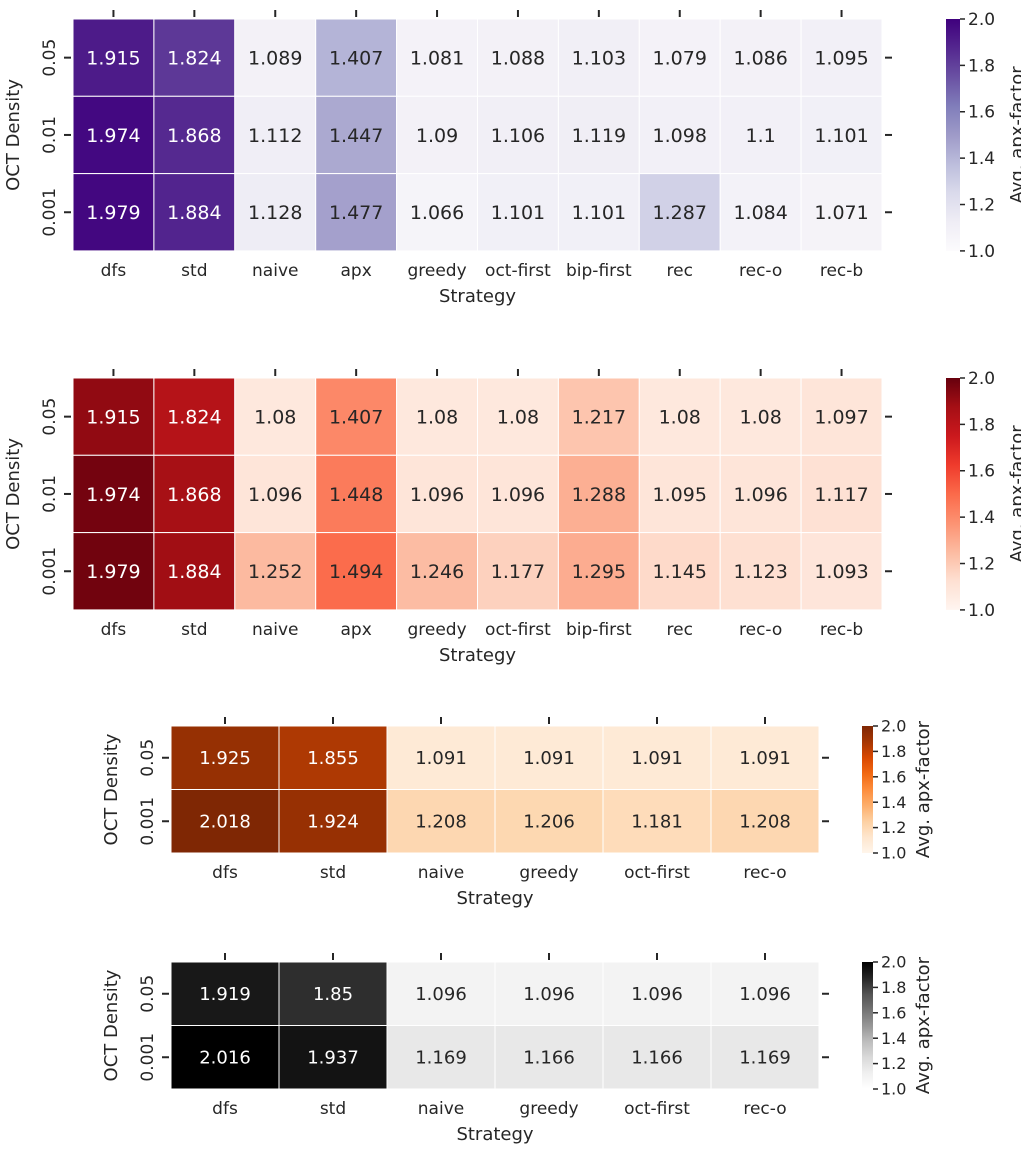  Describe the element at coordinates (333, 822) in the screenshot. I see `cell-value-label: 1.924` at that location.